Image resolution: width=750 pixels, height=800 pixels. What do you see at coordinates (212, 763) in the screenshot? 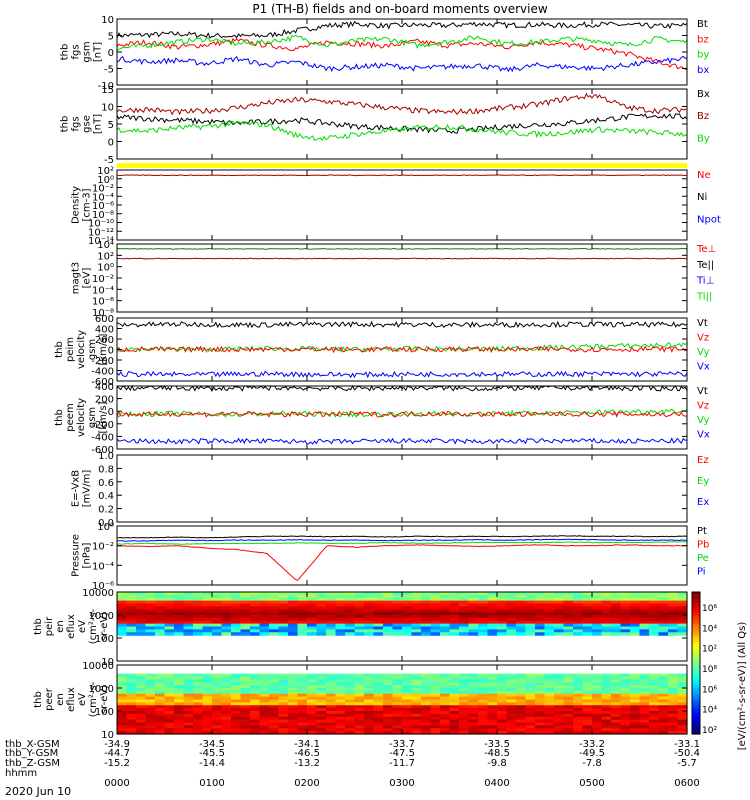
I see `x-axis-value: -14.4` at bounding box center [212, 763].